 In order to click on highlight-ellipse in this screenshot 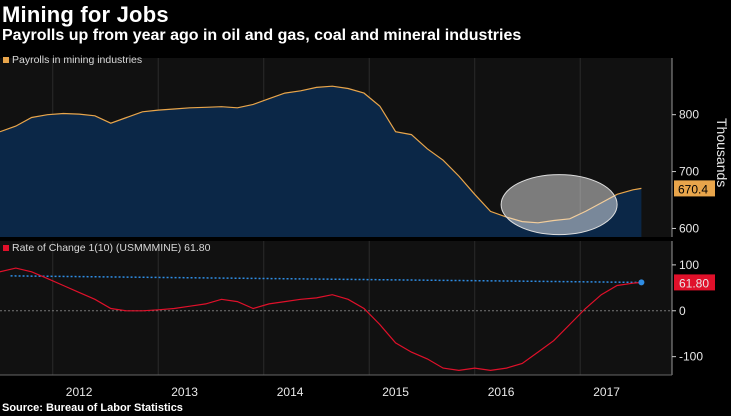, I will do `click(559, 205)`.